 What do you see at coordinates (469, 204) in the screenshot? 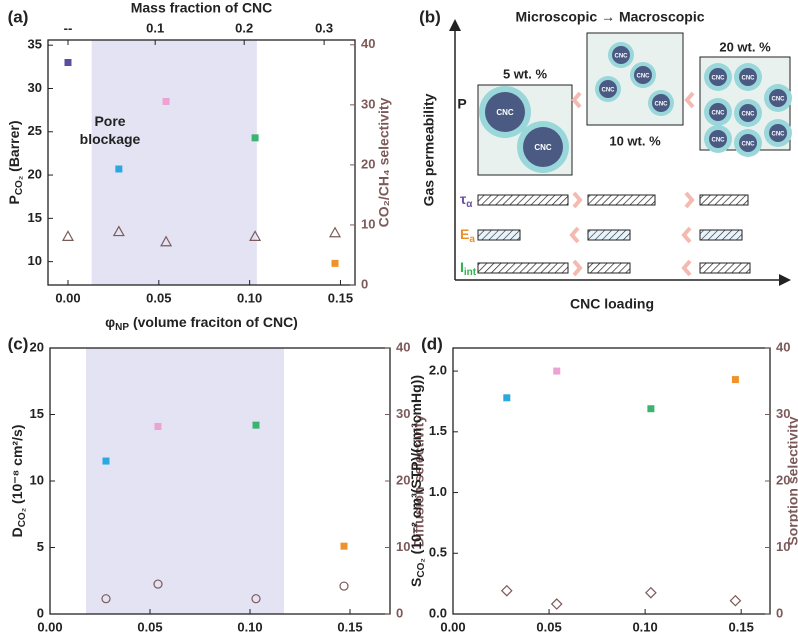
I see `row-sub: α` at bounding box center [469, 204].